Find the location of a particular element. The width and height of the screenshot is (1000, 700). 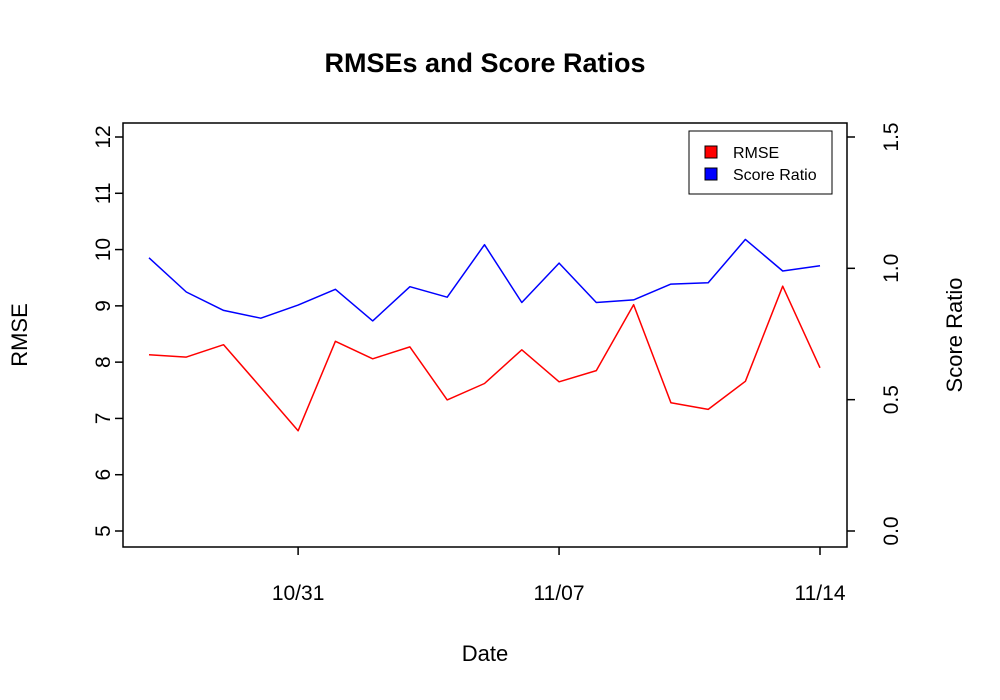

legend-swatch-rmse is located at coordinates (711, 152).